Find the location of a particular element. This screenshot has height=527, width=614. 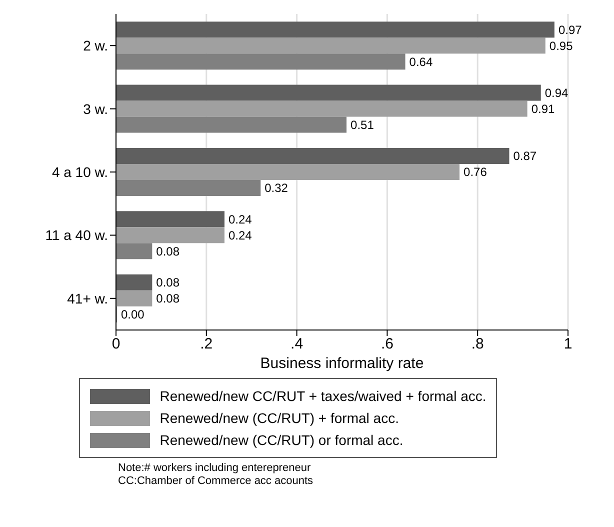

text: CC:Chamber of Commerce acc acounts is located at coordinates (216, 481).